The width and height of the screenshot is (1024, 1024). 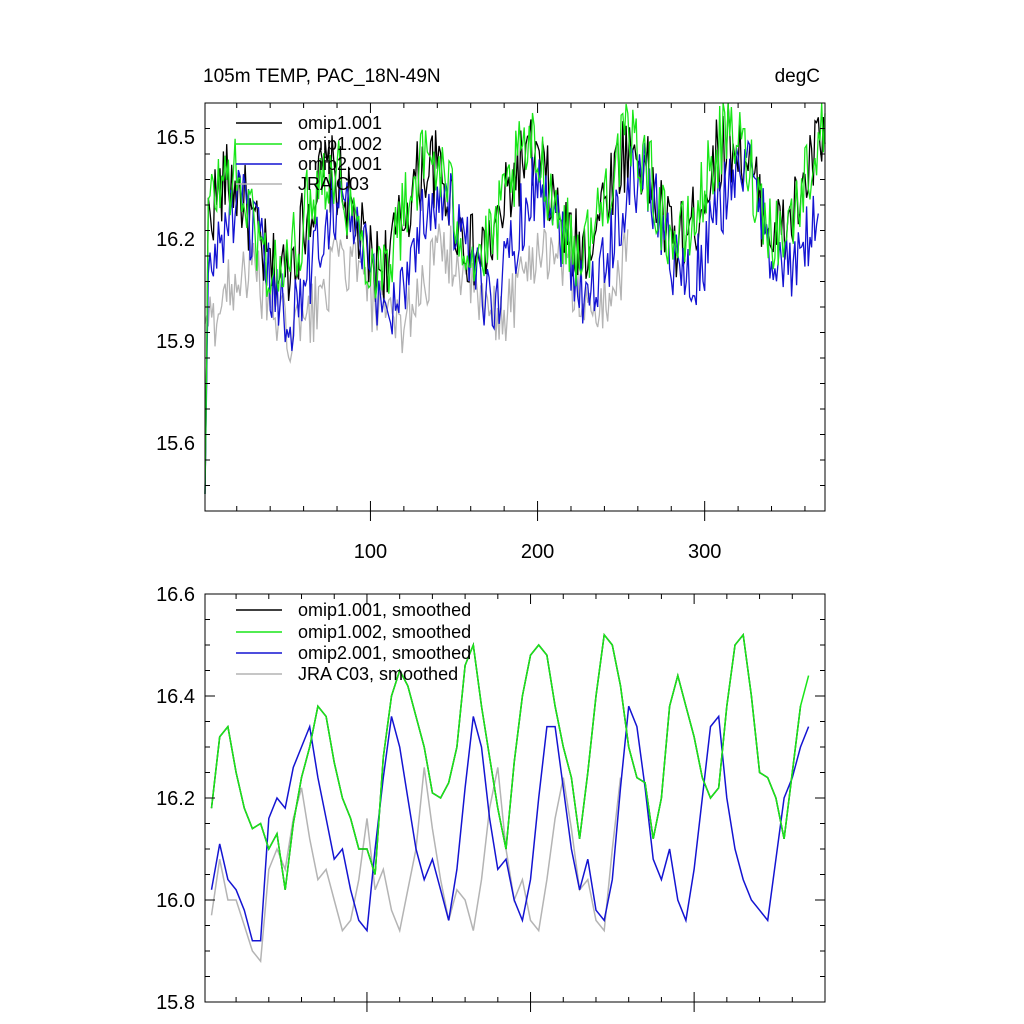 I want to click on top-legend-label-0: omip1.001, so click(x=340, y=123).